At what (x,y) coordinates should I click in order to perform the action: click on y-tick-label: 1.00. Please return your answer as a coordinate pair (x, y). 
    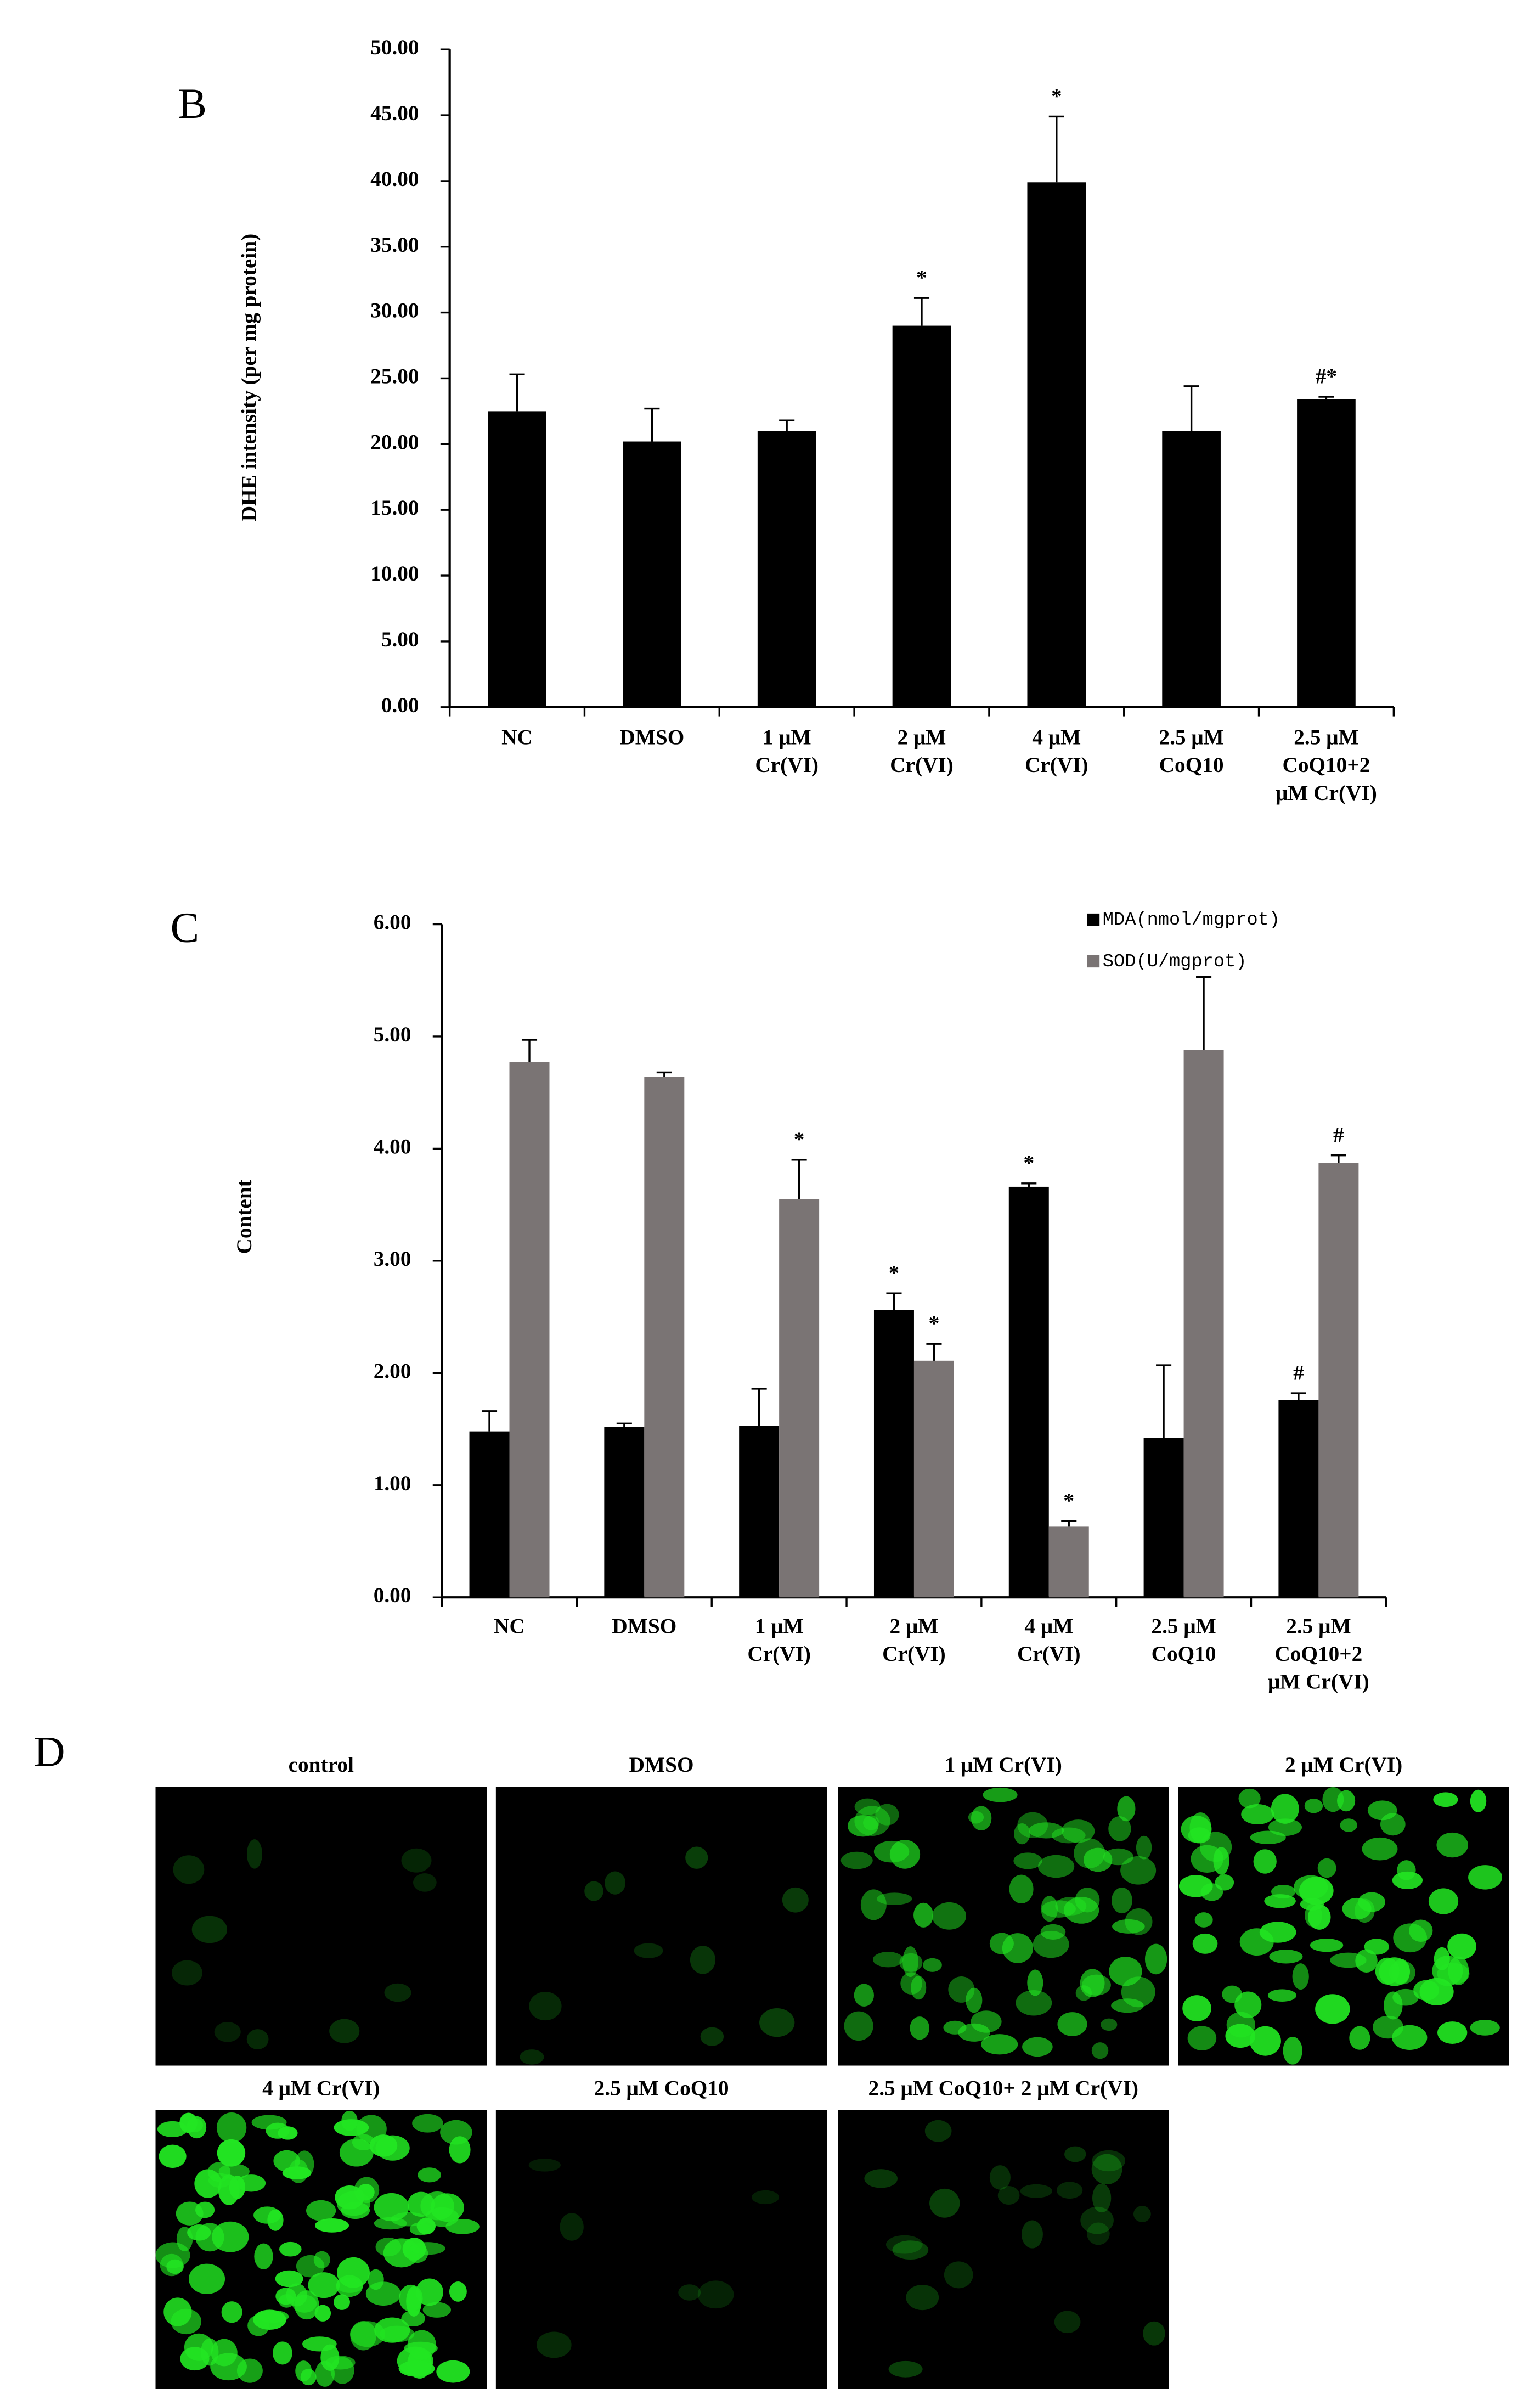
    Looking at the image, I should click on (392, 1483).